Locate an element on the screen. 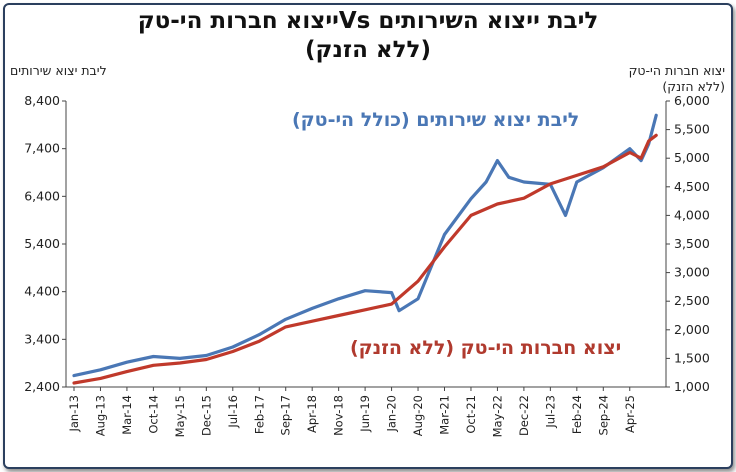  left-tick-label: 3,400 is located at coordinates (42, 338).